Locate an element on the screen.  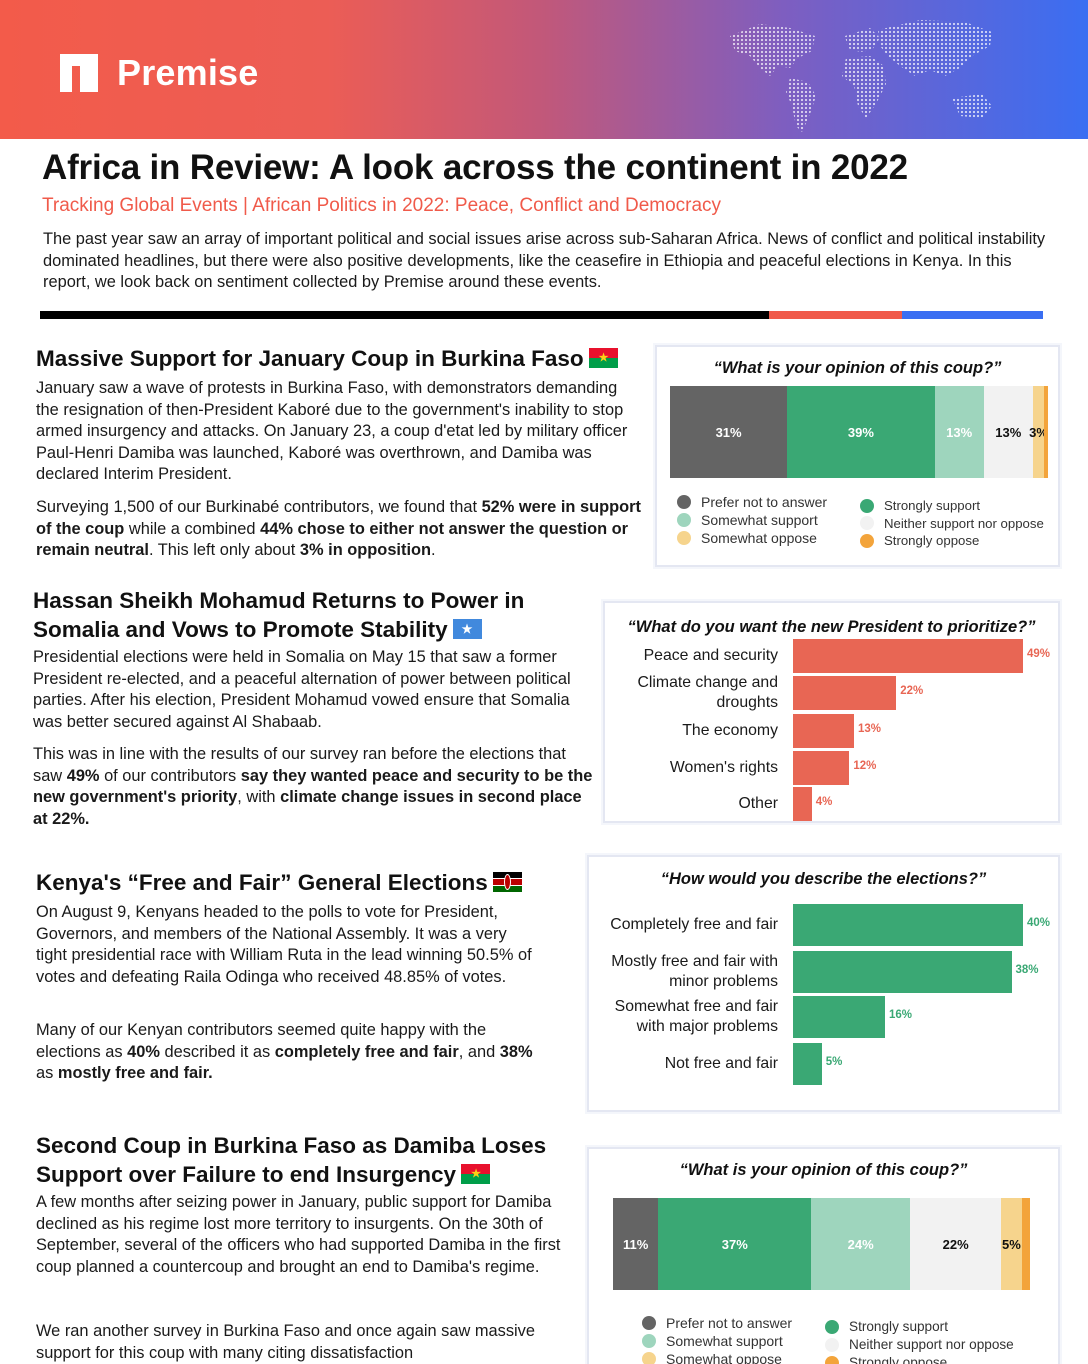
emphasis-text: 52% were in support of the coup is located at coordinates (338, 518).